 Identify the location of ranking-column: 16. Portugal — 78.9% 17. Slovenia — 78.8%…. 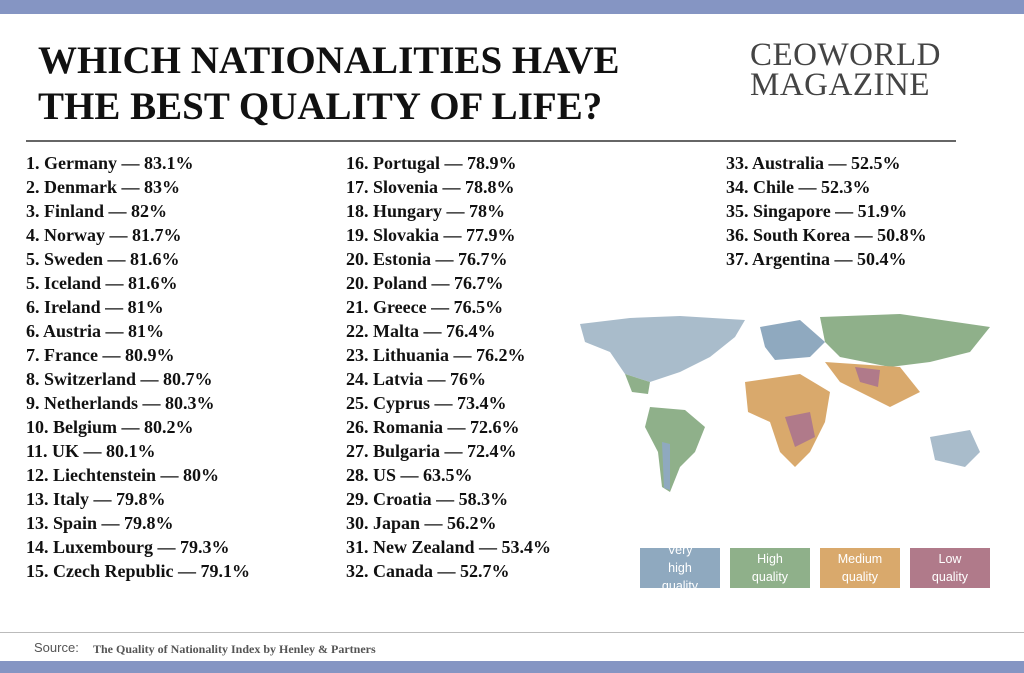
(448, 367).